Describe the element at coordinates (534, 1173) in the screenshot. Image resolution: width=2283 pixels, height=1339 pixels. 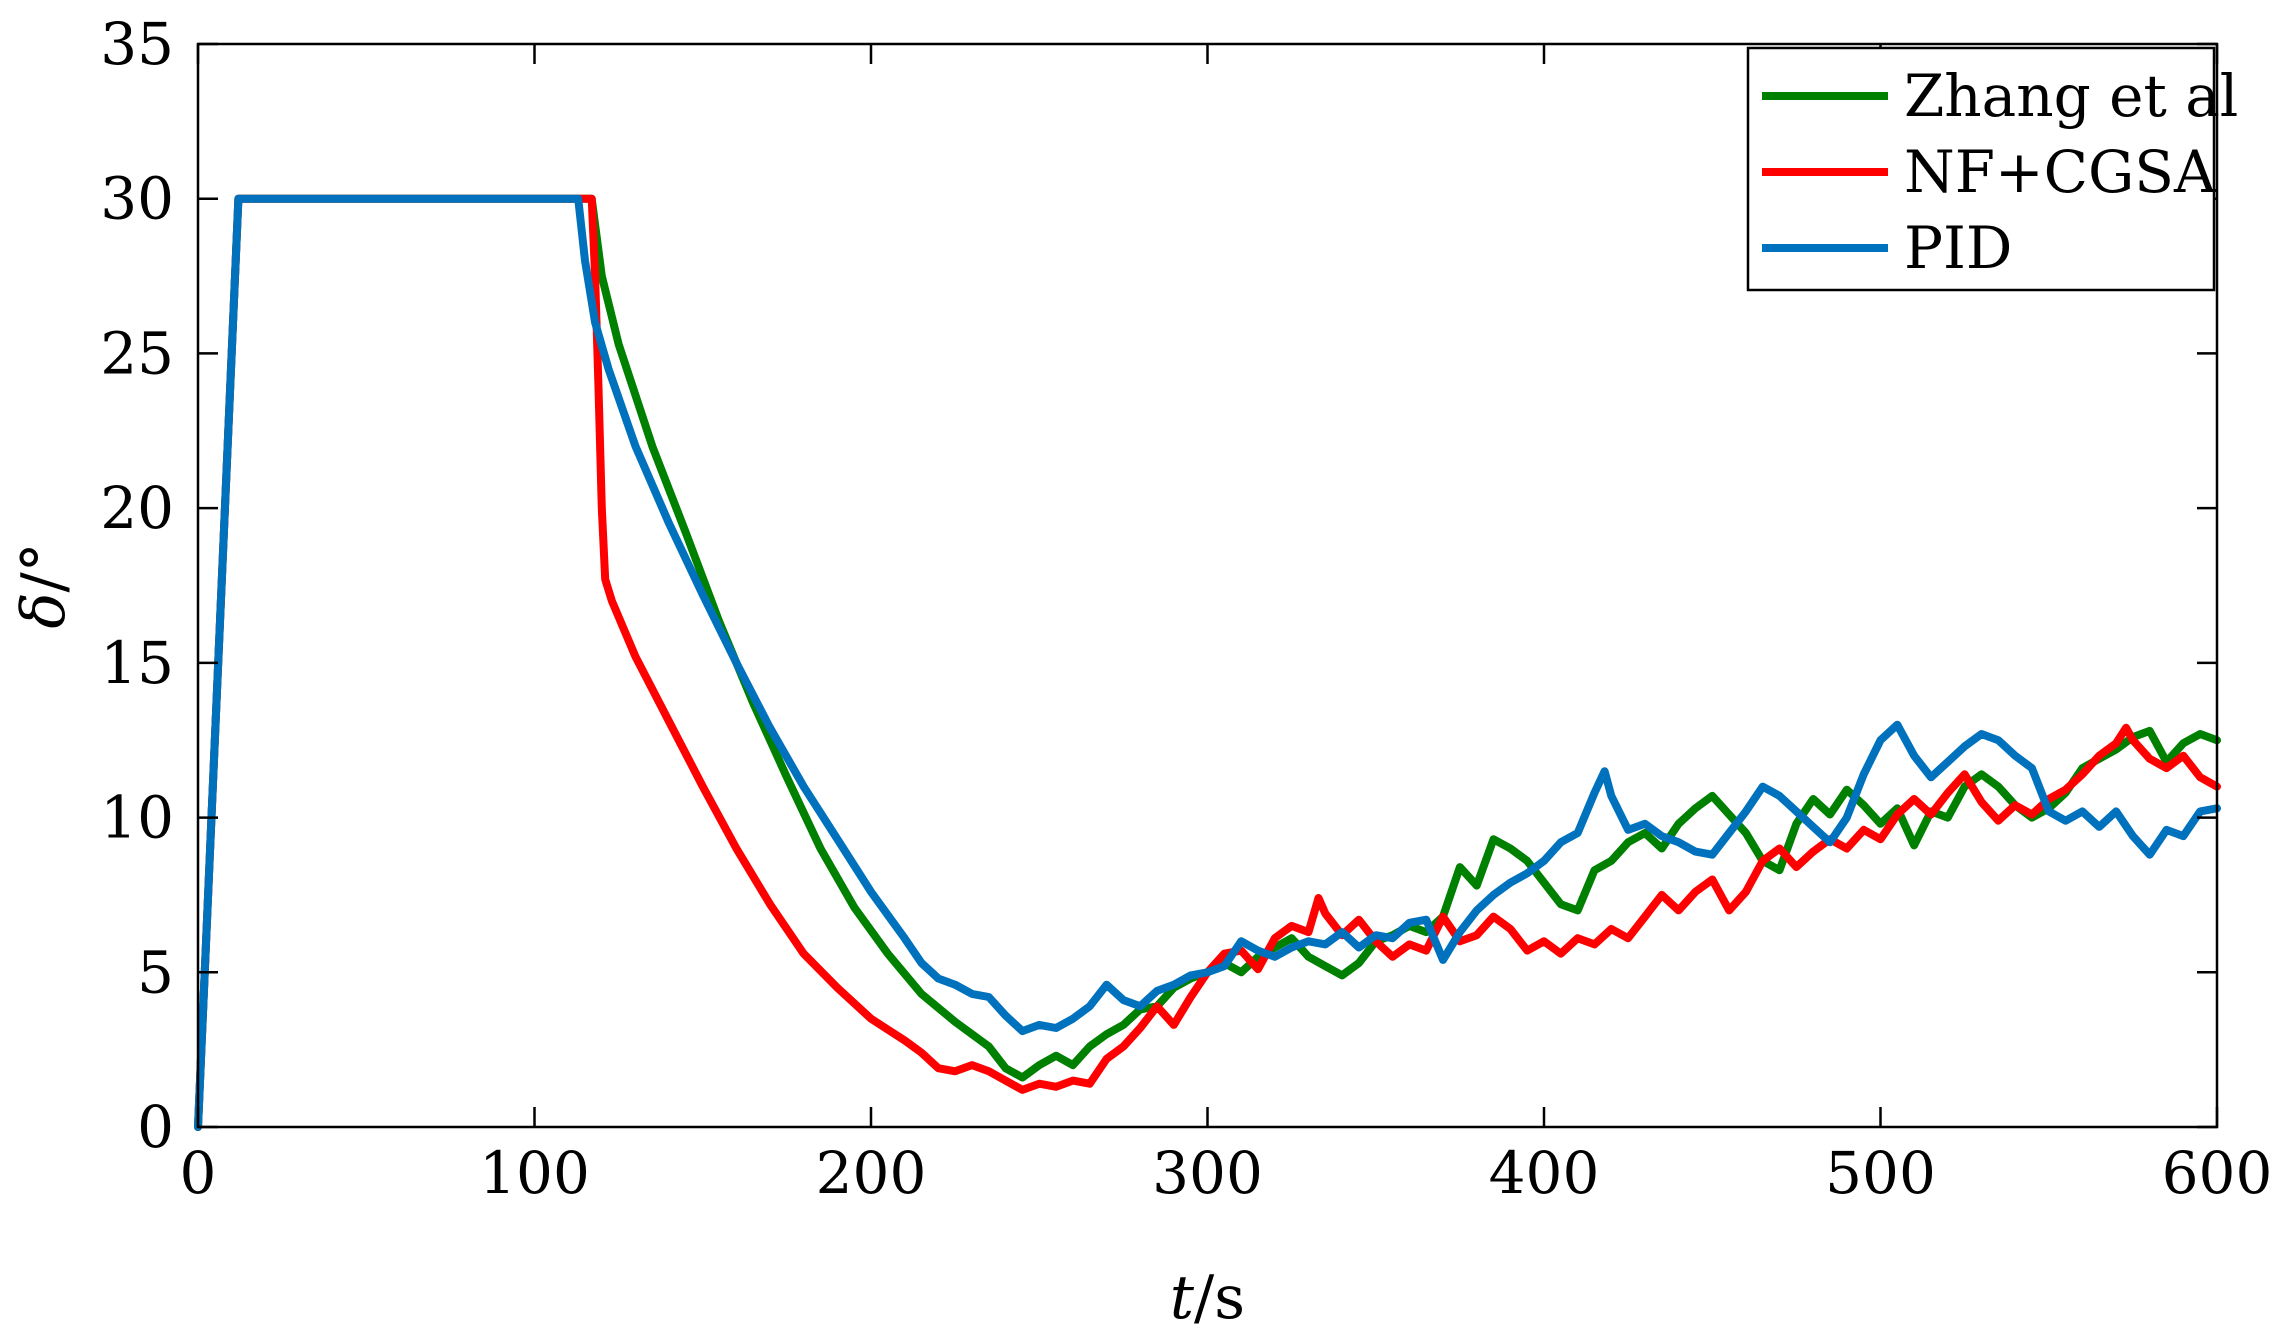
I see `x-tick-label: 100` at that location.